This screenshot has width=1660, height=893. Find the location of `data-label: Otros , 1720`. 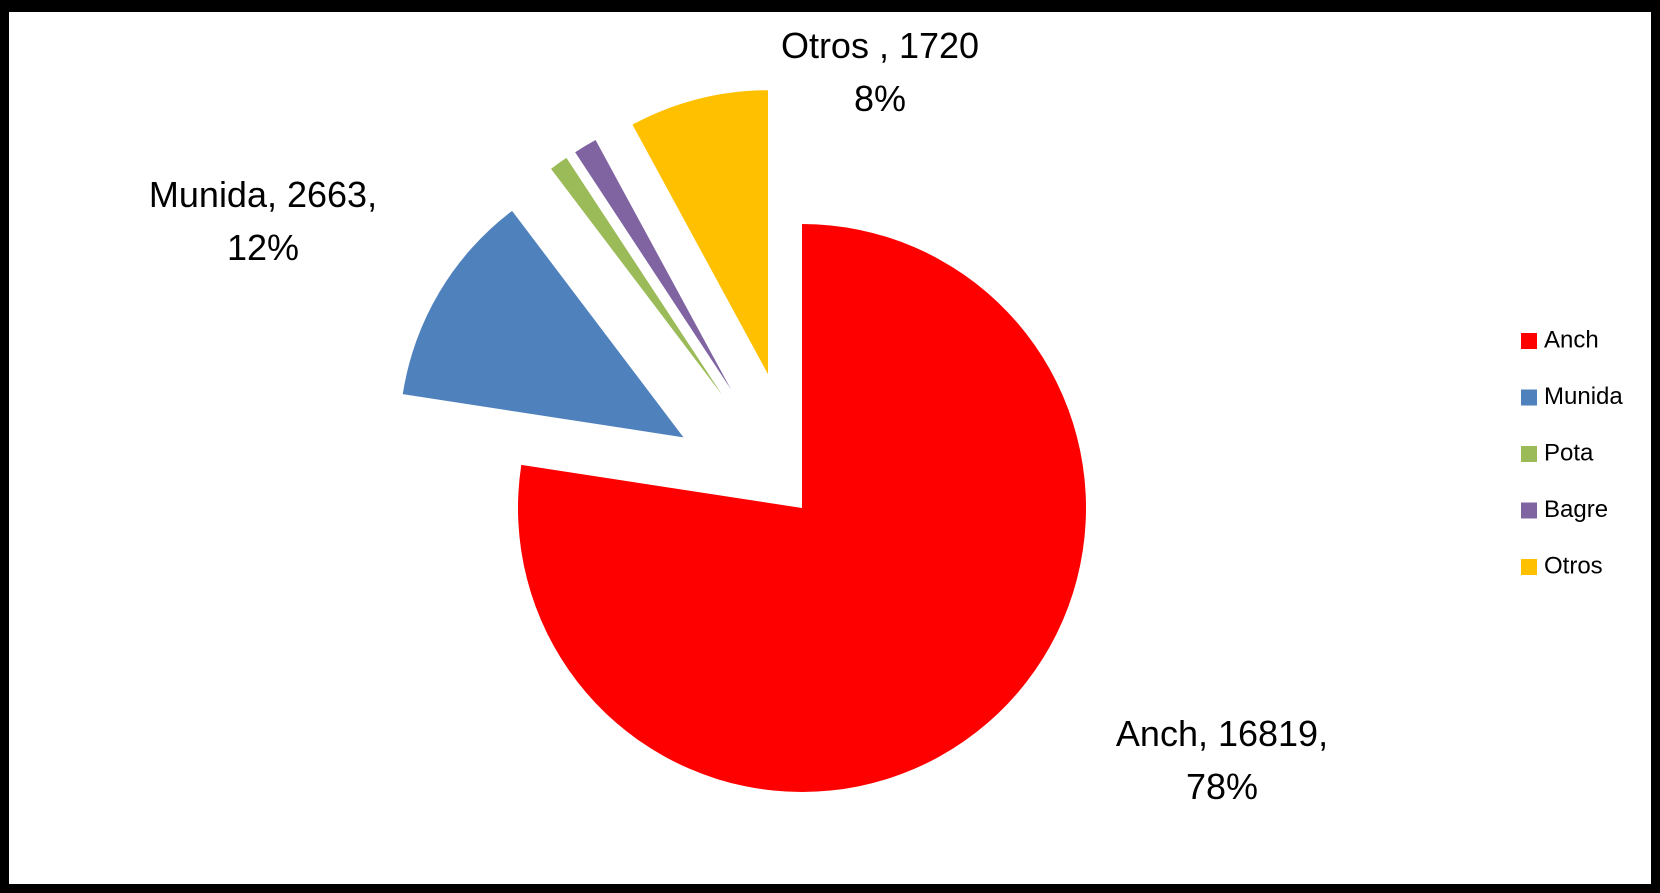

data-label: Otros , 1720 is located at coordinates (880, 45).